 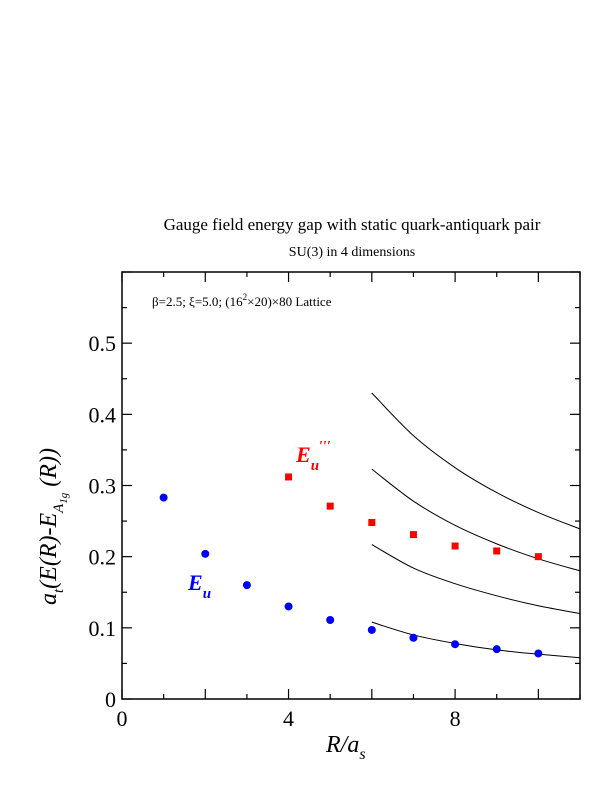 What do you see at coordinates (455, 718) in the screenshot?
I see `x-tick-label: 8` at bounding box center [455, 718].